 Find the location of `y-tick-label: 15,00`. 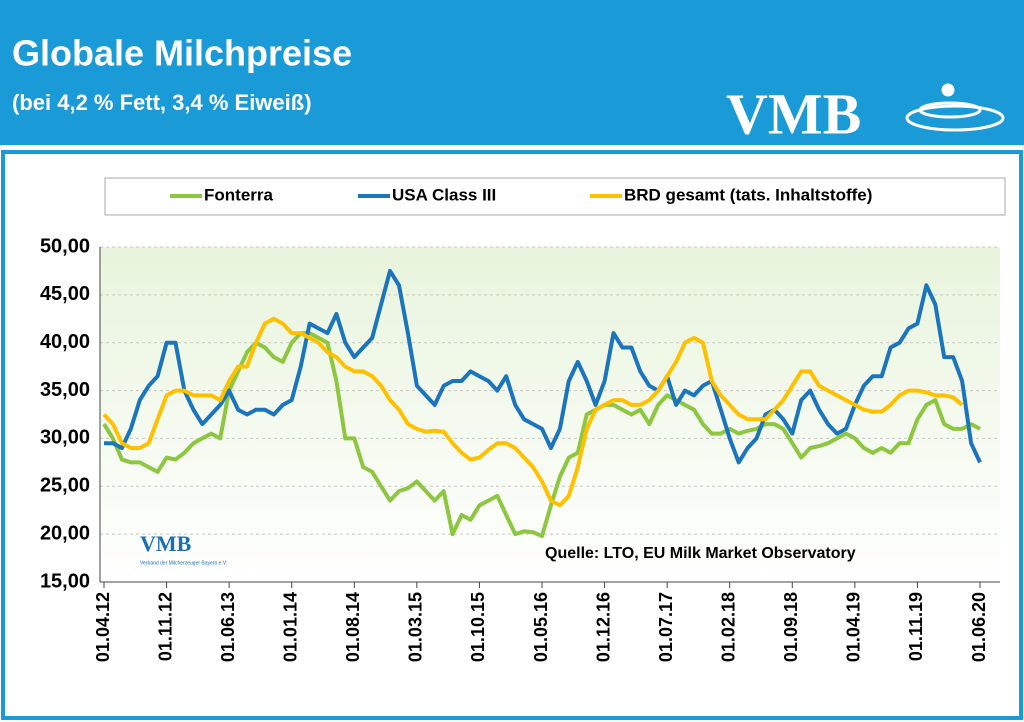

y-tick-label: 15,00 is located at coordinates (65, 581).